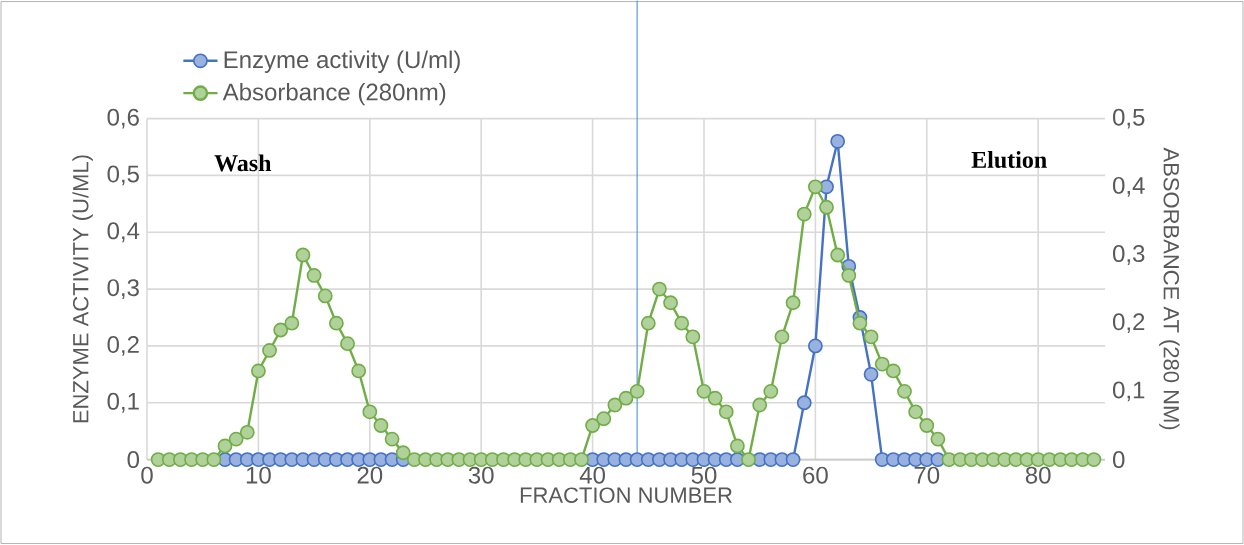  I want to click on y2-tick-label: 0,1, so click(1129, 391).